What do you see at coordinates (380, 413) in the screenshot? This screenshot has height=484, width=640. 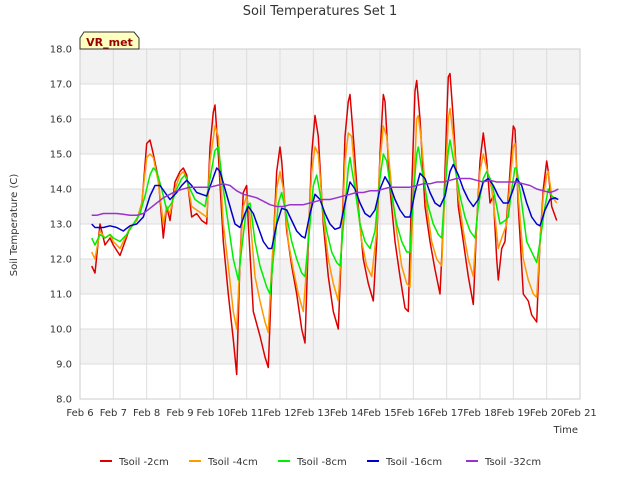 I see `x-tick-label: Feb 15` at bounding box center [380, 413].